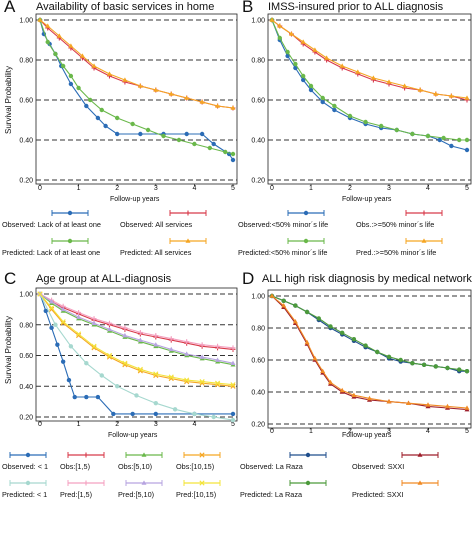 The image size is (474, 540). What do you see at coordinates (40, 424) in the screenshot?
I see `x-tick-label: 0` at bounding box center [40, 424].